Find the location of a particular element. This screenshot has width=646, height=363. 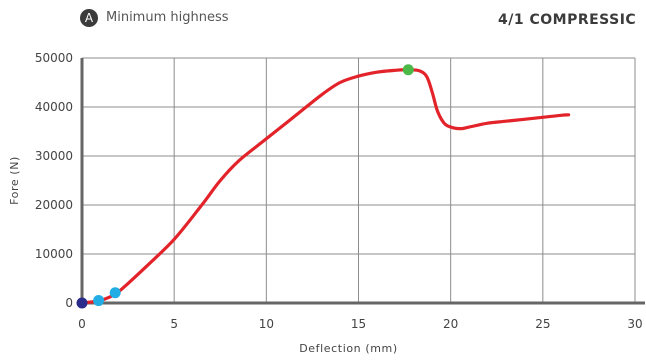

chart-title: 4/1 COMPRESSIC is located at coordinates (567, 20).